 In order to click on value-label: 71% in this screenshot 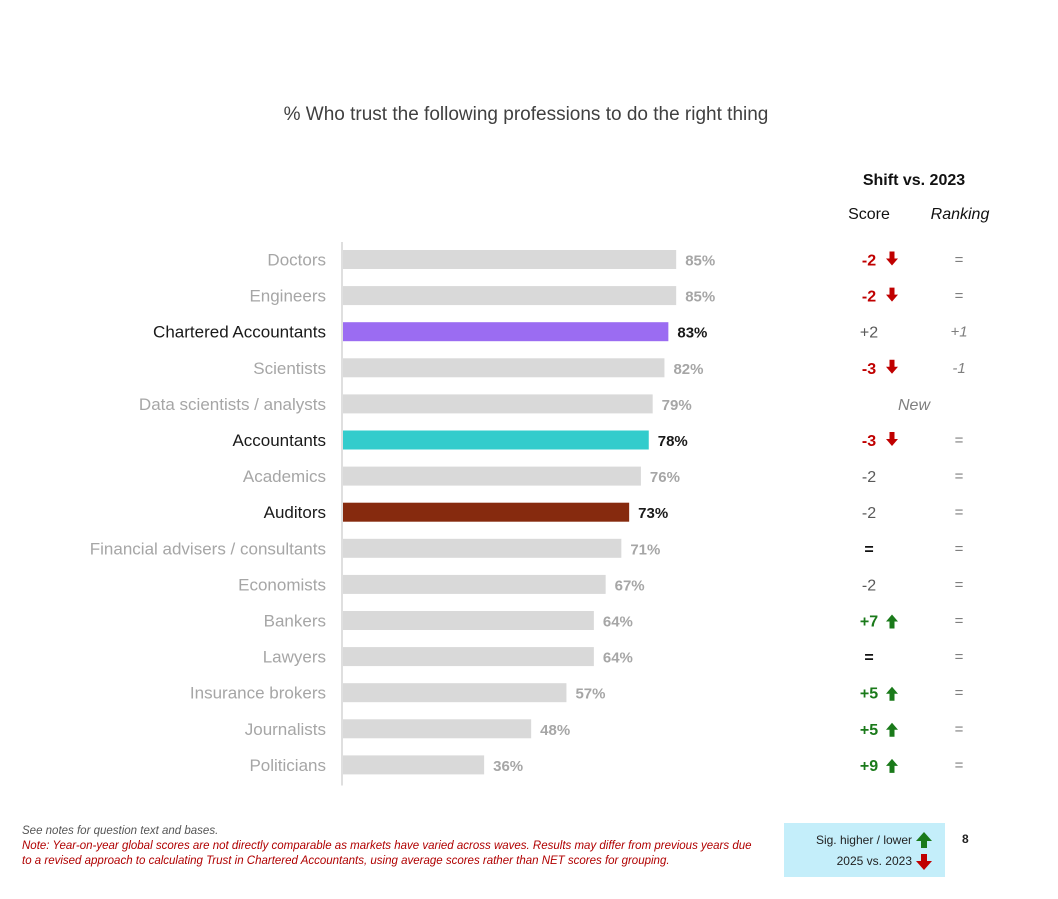, I will do `click(645, 549)`.